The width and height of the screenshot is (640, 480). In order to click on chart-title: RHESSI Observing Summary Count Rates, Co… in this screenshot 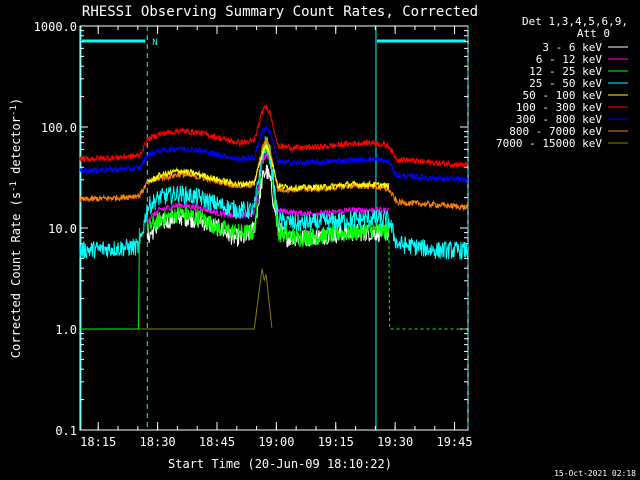, I will do `click(280, 12)`.